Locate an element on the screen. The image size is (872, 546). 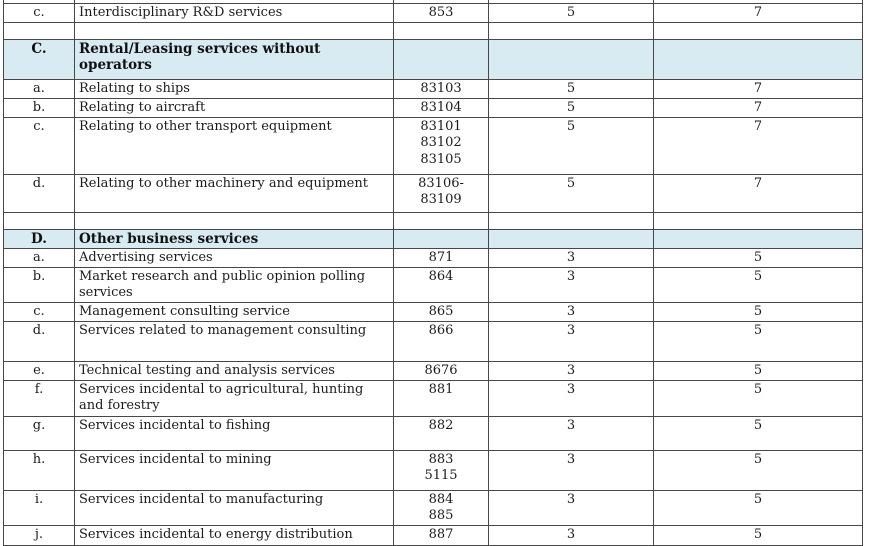
cpc-code: 83104 is located at coordinates (441, 107).